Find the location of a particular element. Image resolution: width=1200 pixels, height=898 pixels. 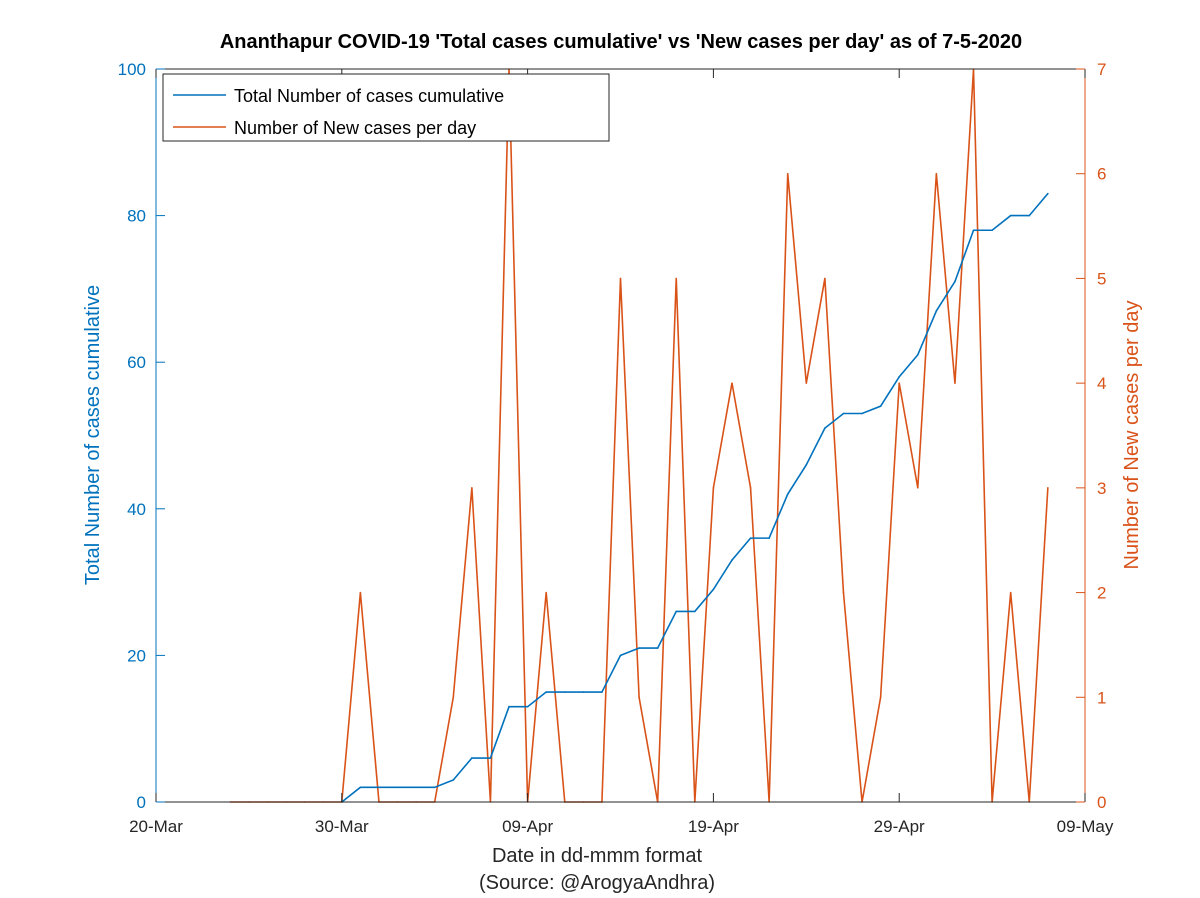

y-right-tick-label: 7 is located at coordinates (1101, 69).